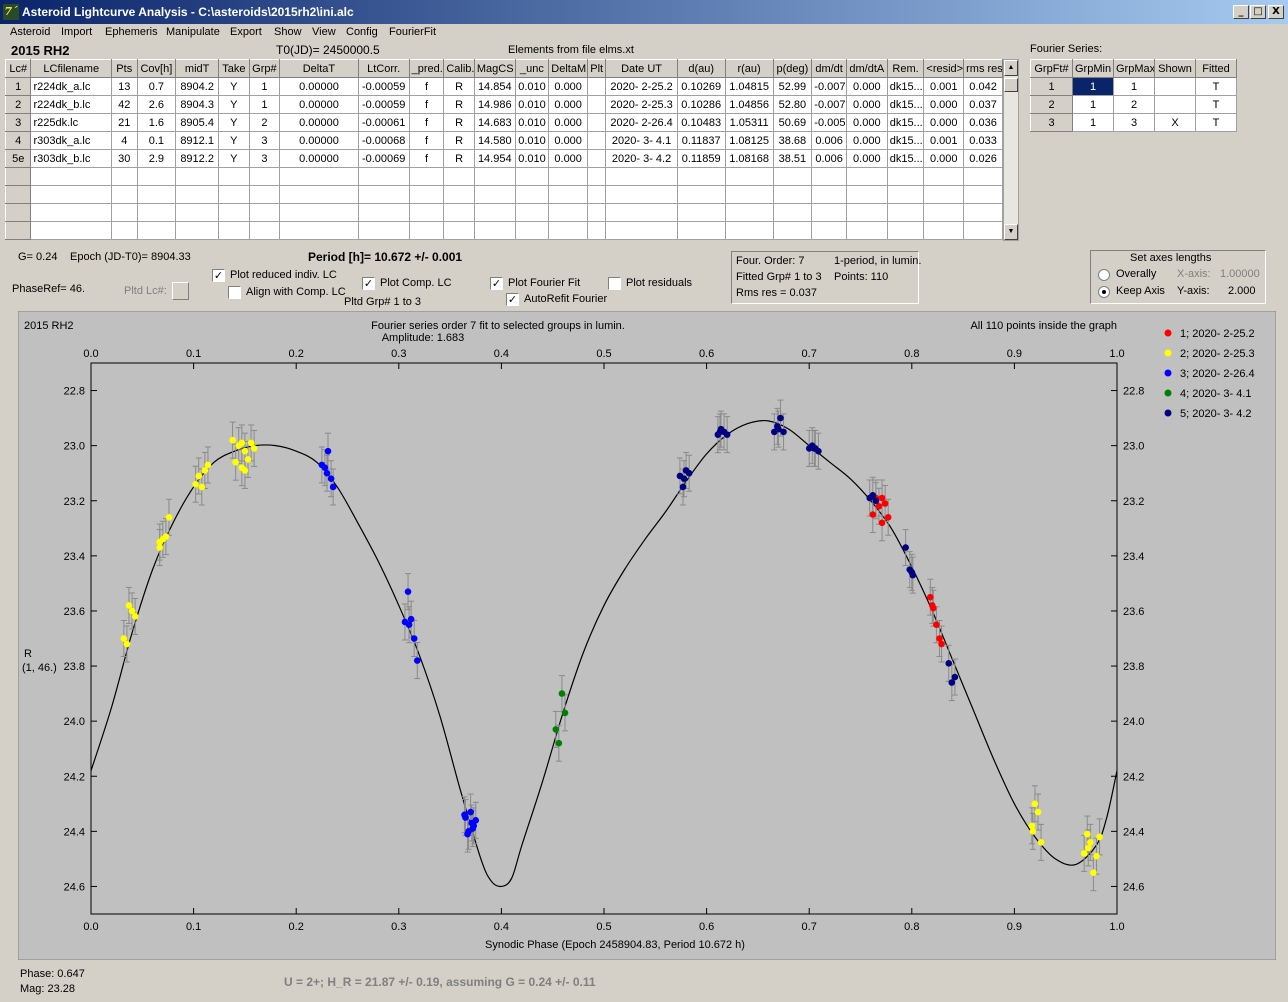 This screenshot has height=1002, width=1288. Describe the element at coordinates (568, 68) in the screenshot. I see `column-header: DeltaM` at that location.